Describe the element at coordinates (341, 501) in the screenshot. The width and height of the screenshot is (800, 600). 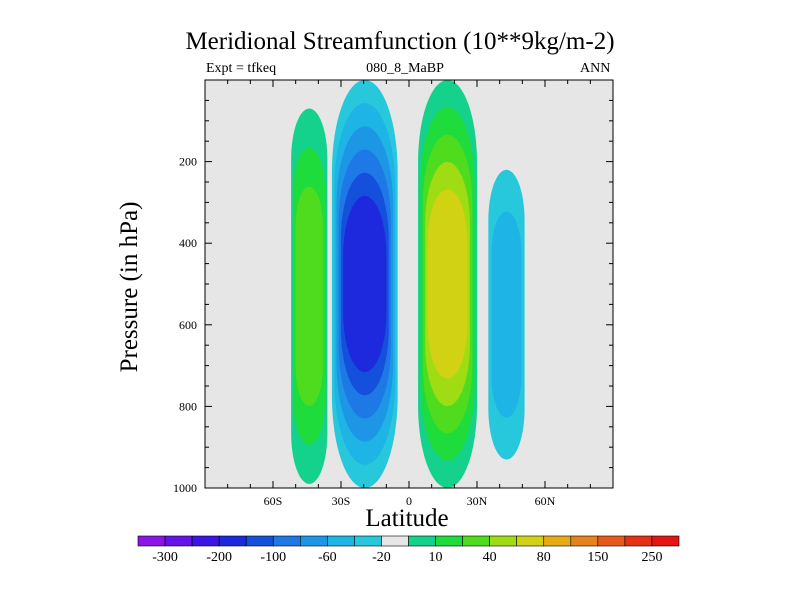
I see `x-tick-label: 30S` at that location.